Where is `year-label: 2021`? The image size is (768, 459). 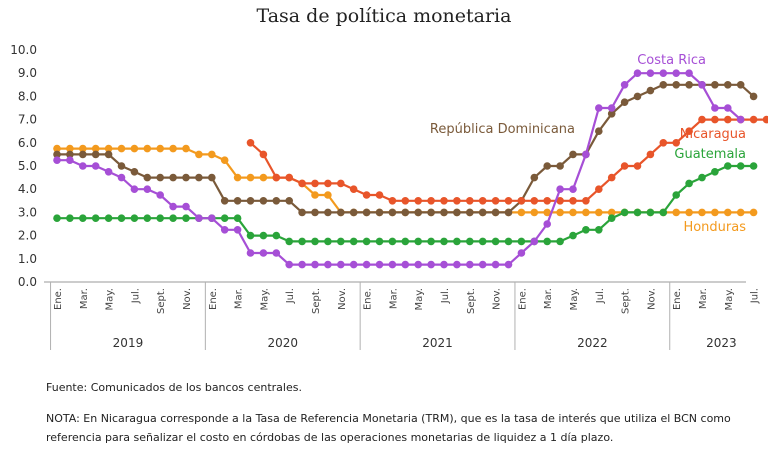 year-label: 2021 is located at coordinates (437, 343).